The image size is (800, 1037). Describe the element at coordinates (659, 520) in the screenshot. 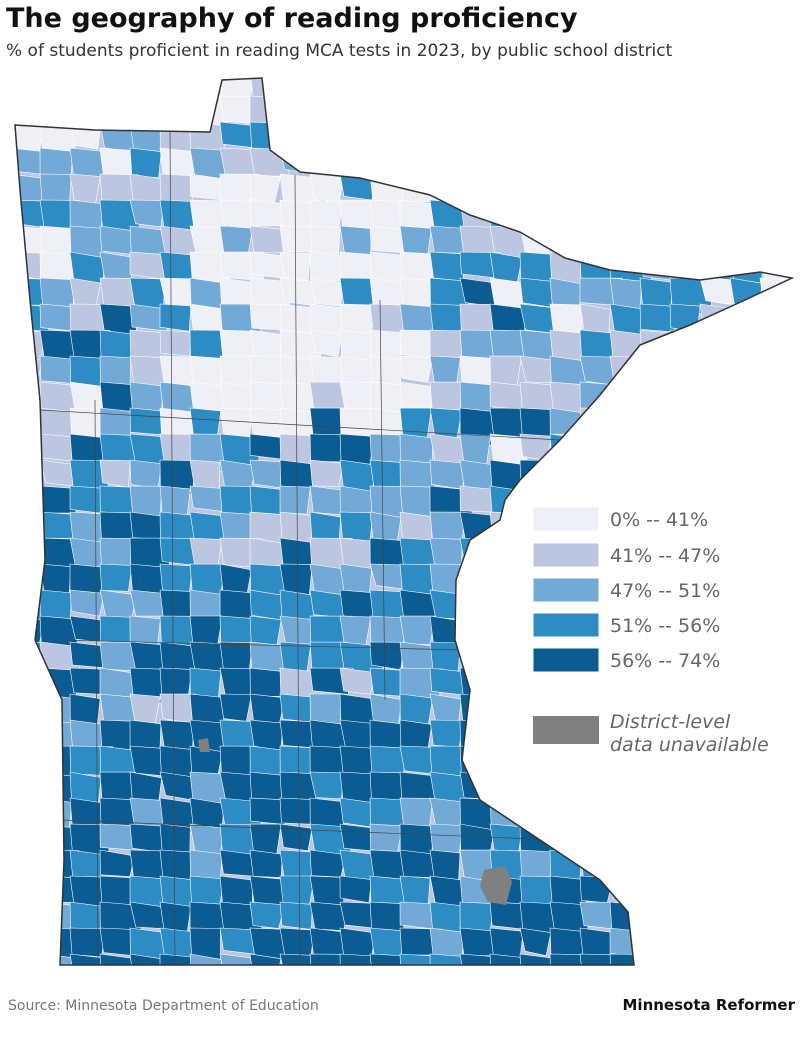

I see `legend-label: 0% -- 41%` at that location.